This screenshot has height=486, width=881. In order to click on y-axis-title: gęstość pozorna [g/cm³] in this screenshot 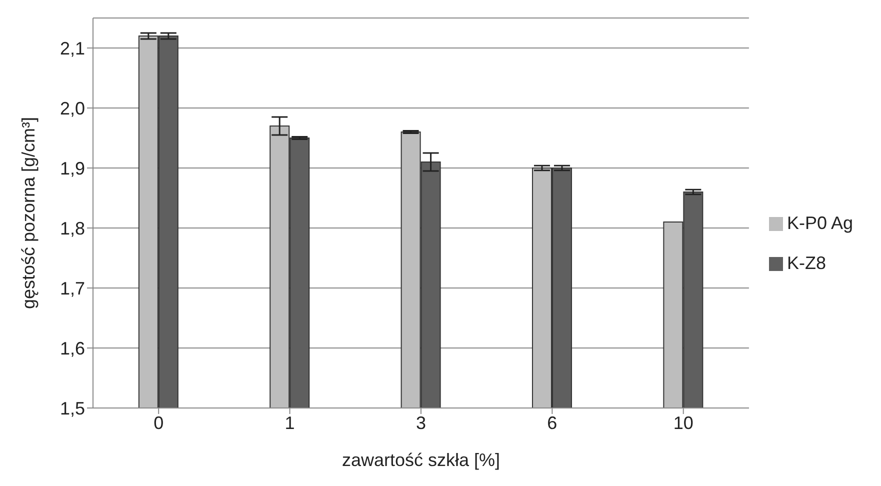, I will do `click(28, 213)`.